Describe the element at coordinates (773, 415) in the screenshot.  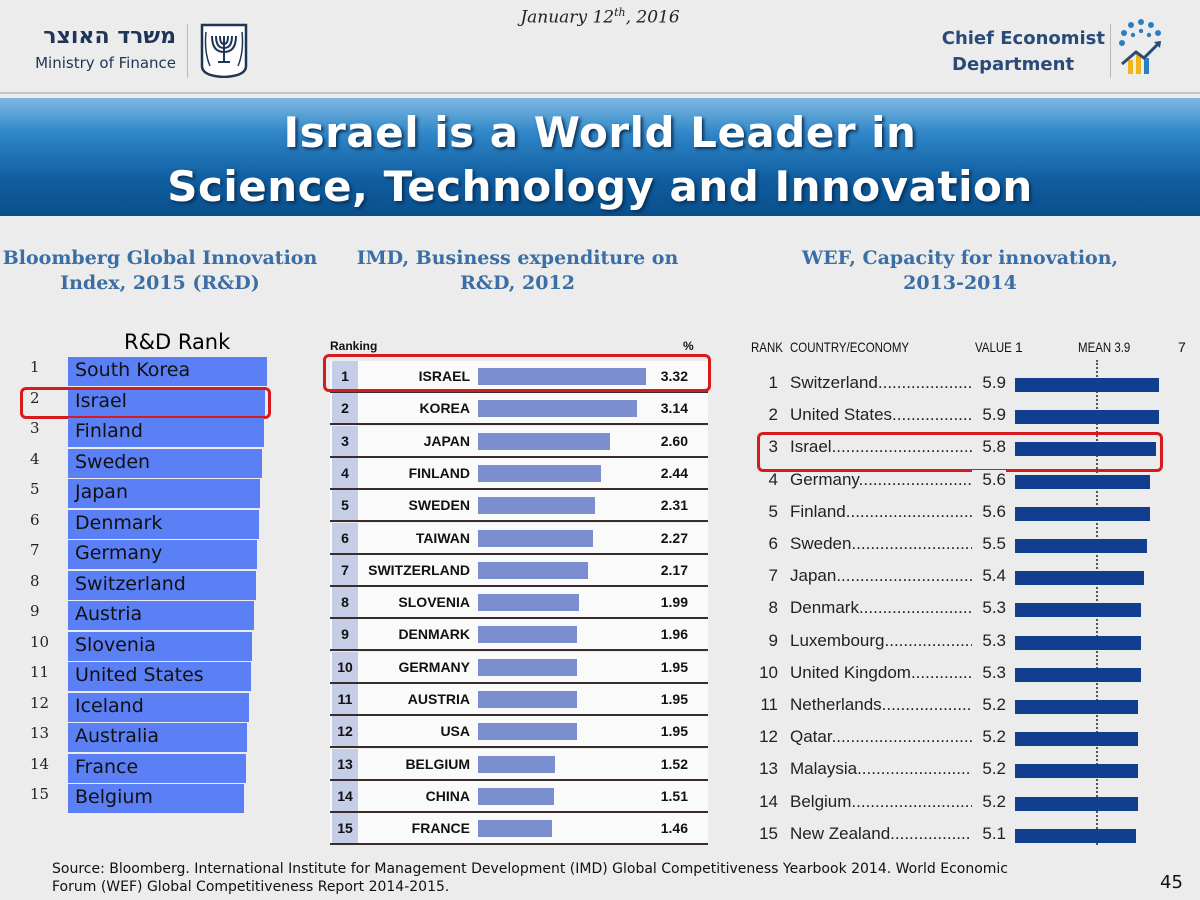
I see `wef-rank-label: 2` at that location.